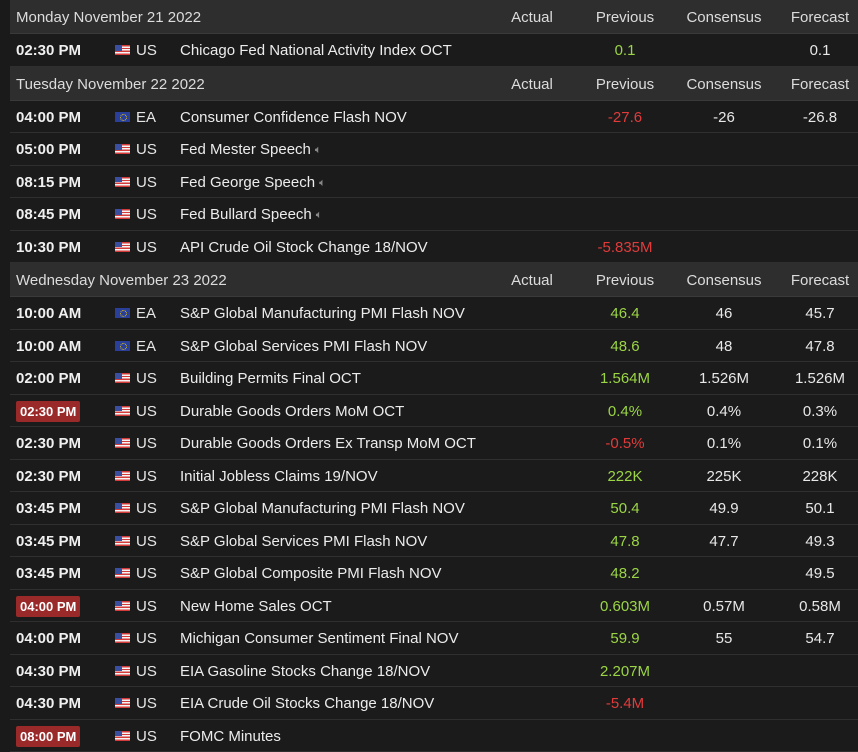 The width and height of the screenshot is (858, 752). Describe the element at coordinates (48, 378) in the screenshot. I see `event-time: 02:00 PM` at that location.